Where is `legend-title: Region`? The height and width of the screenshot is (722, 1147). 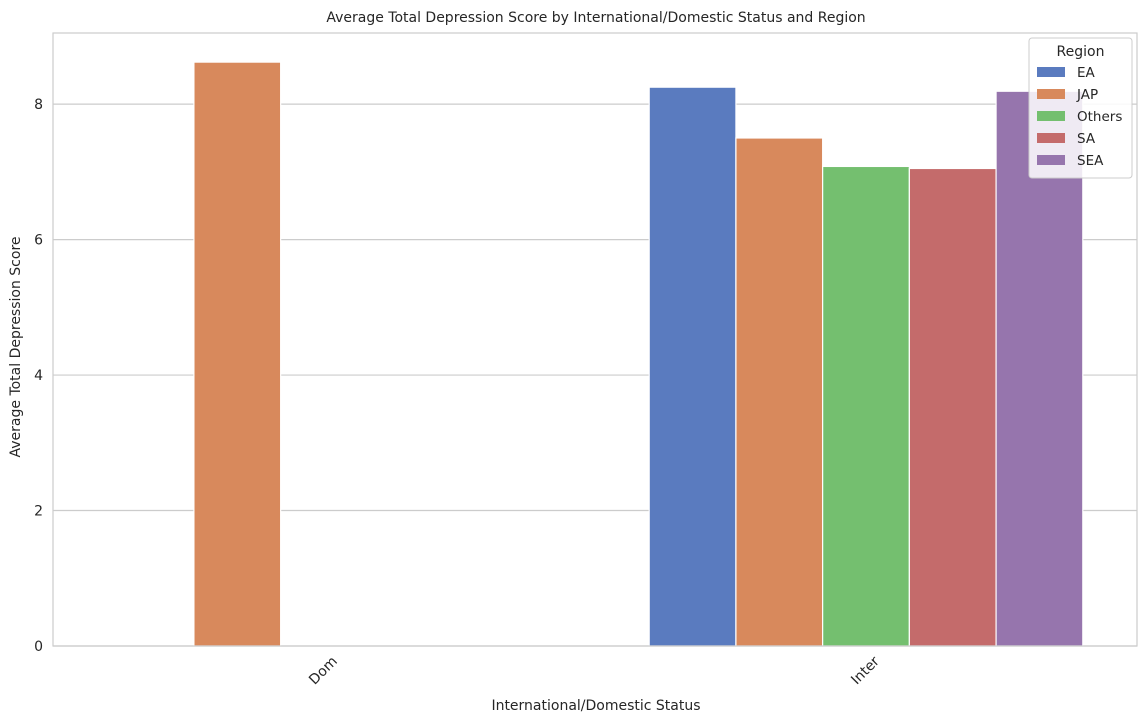
legend-title: Region is located at coordinates (1081, 52).